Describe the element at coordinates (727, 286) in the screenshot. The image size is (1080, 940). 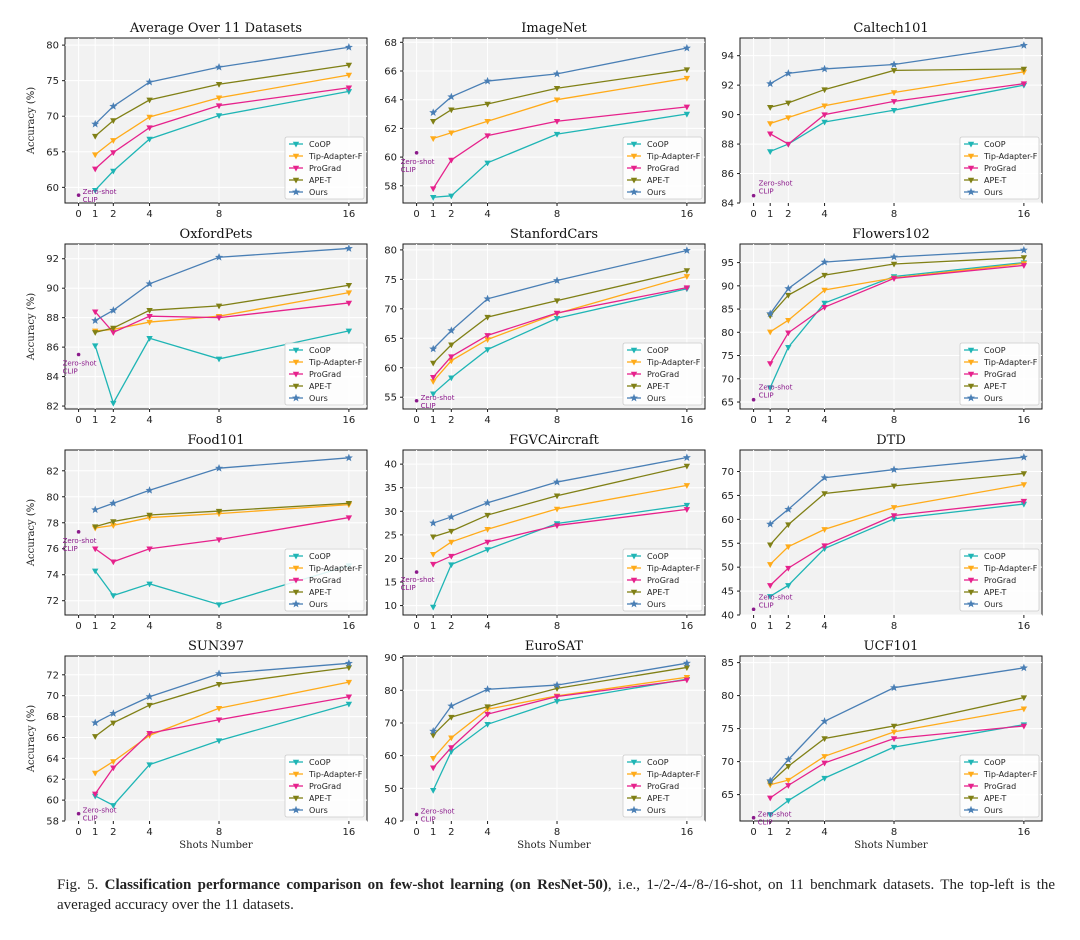
I see `y-tick-label: 90` at that location.